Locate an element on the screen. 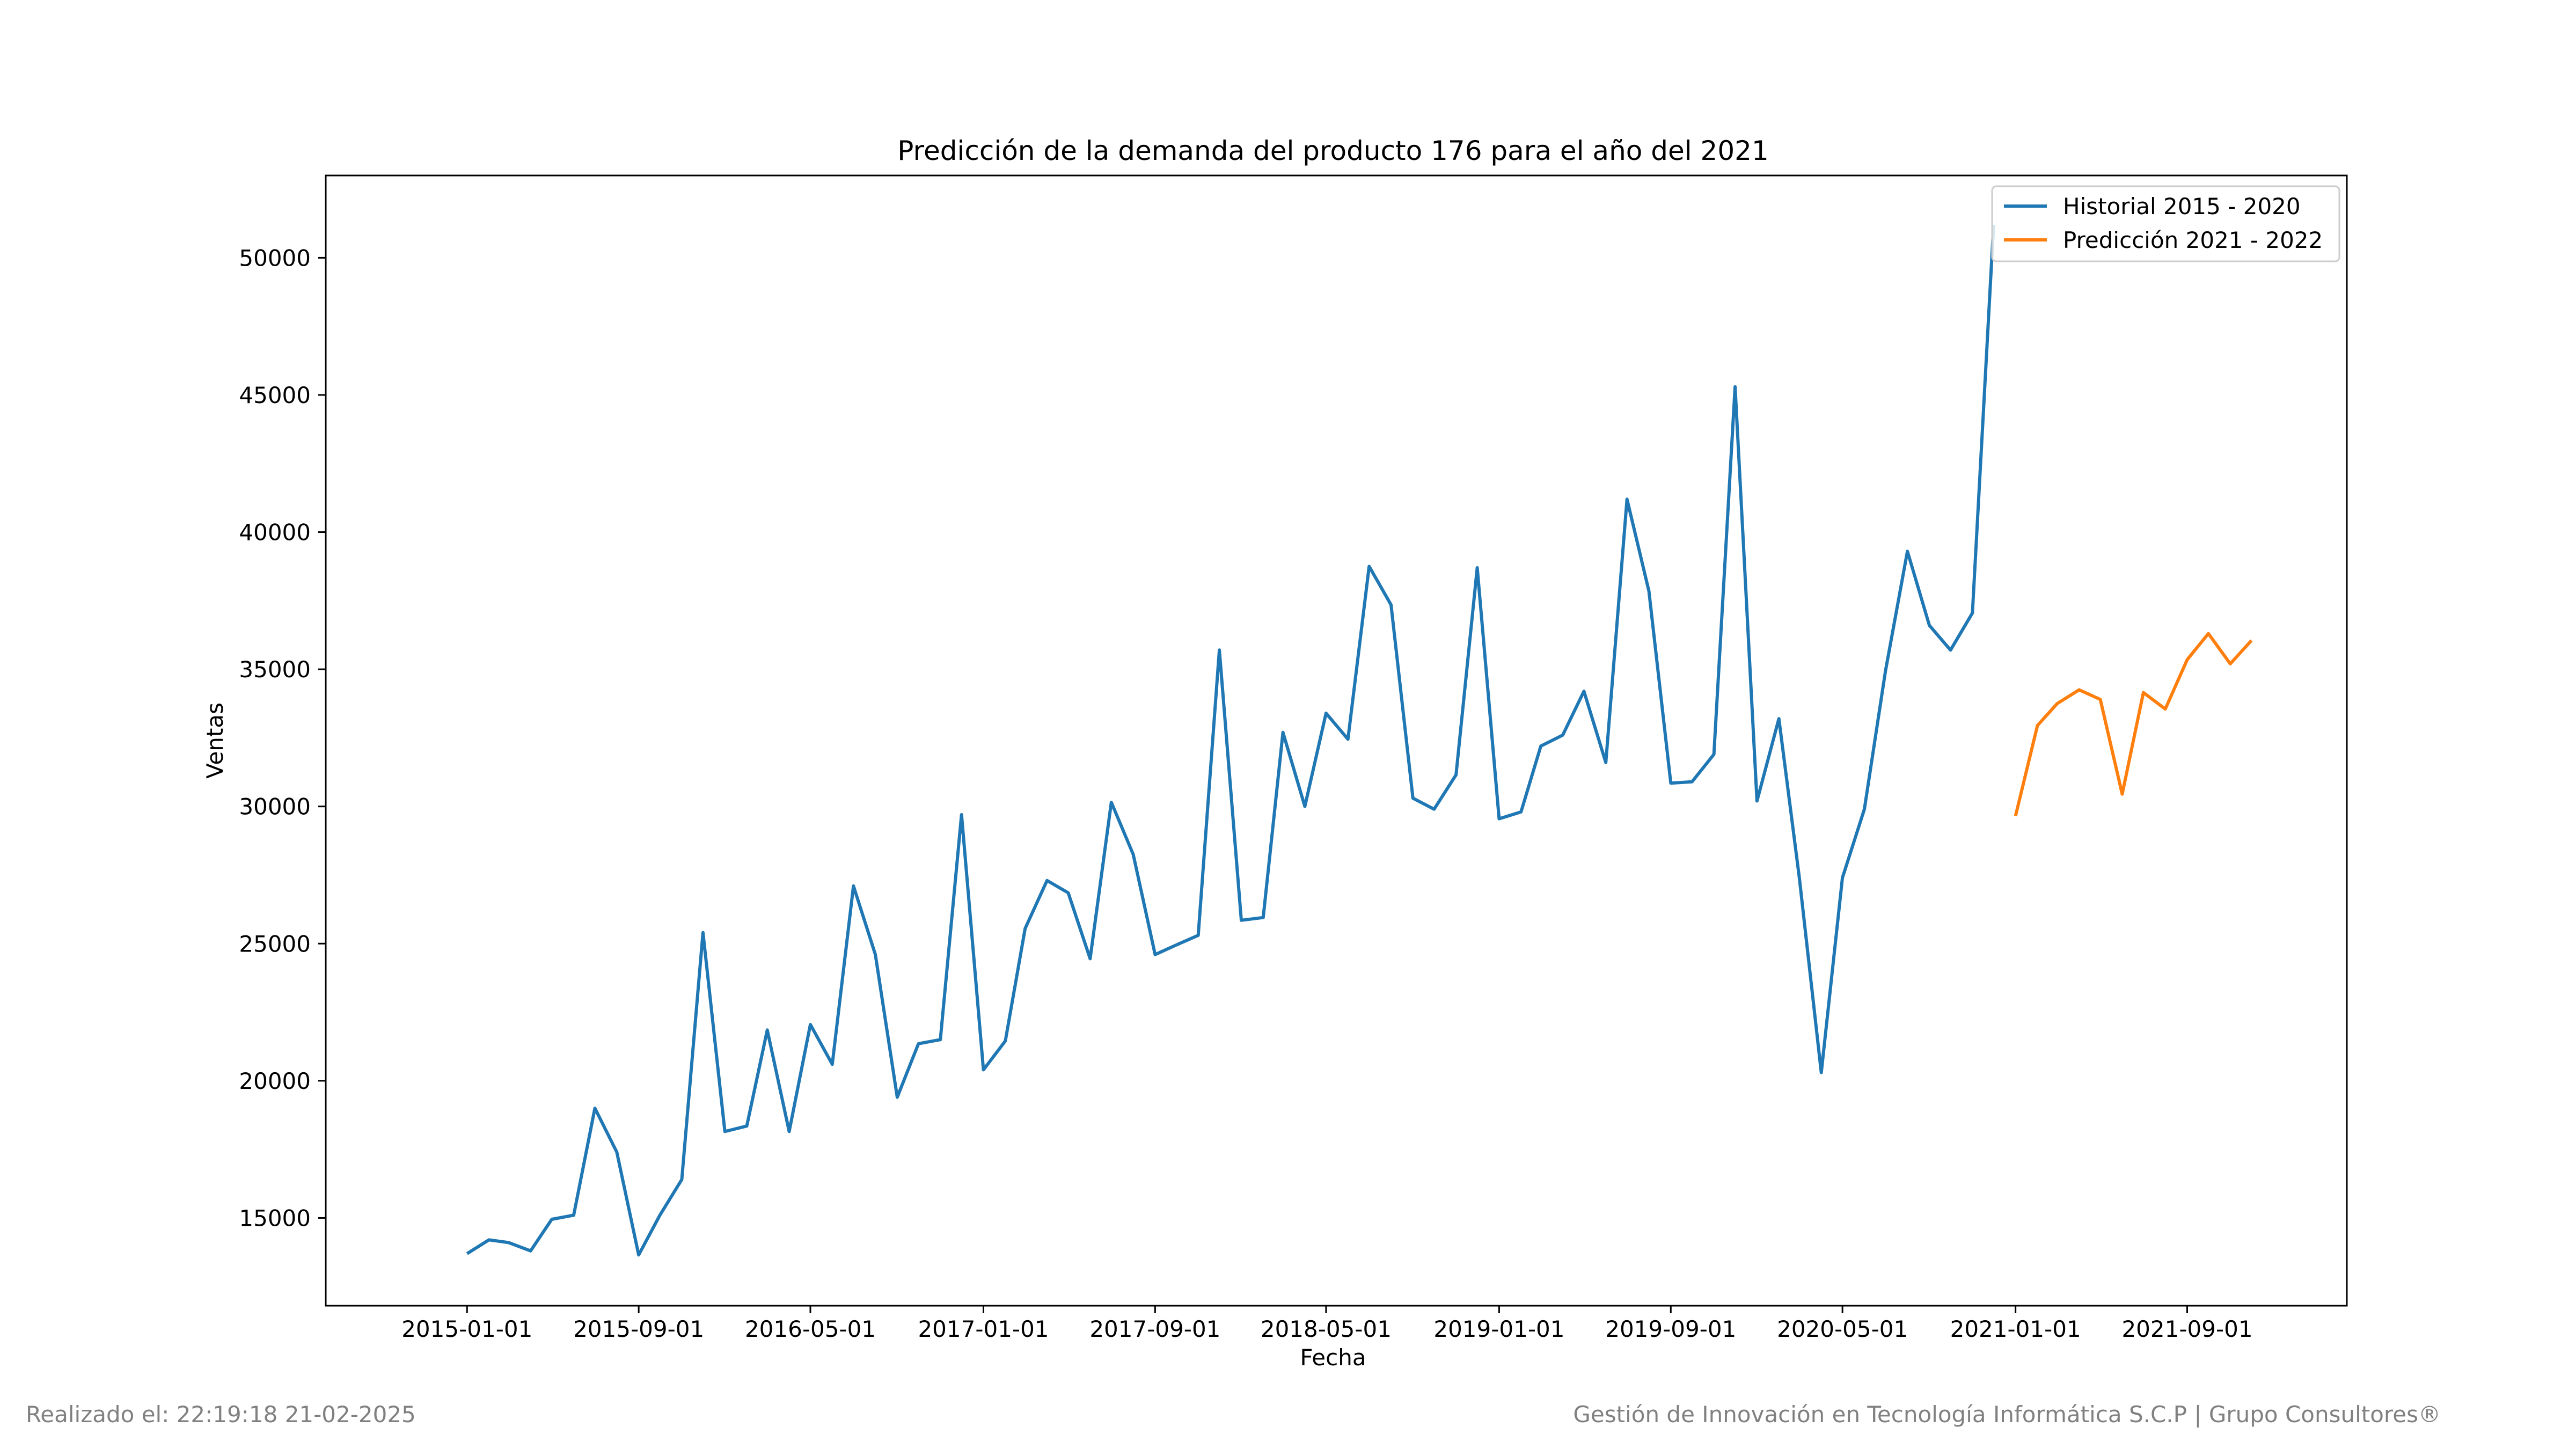 The image size is (2576, 1449). x-tick-label: 2015-01-01 is located at coordinates (466, 1329).